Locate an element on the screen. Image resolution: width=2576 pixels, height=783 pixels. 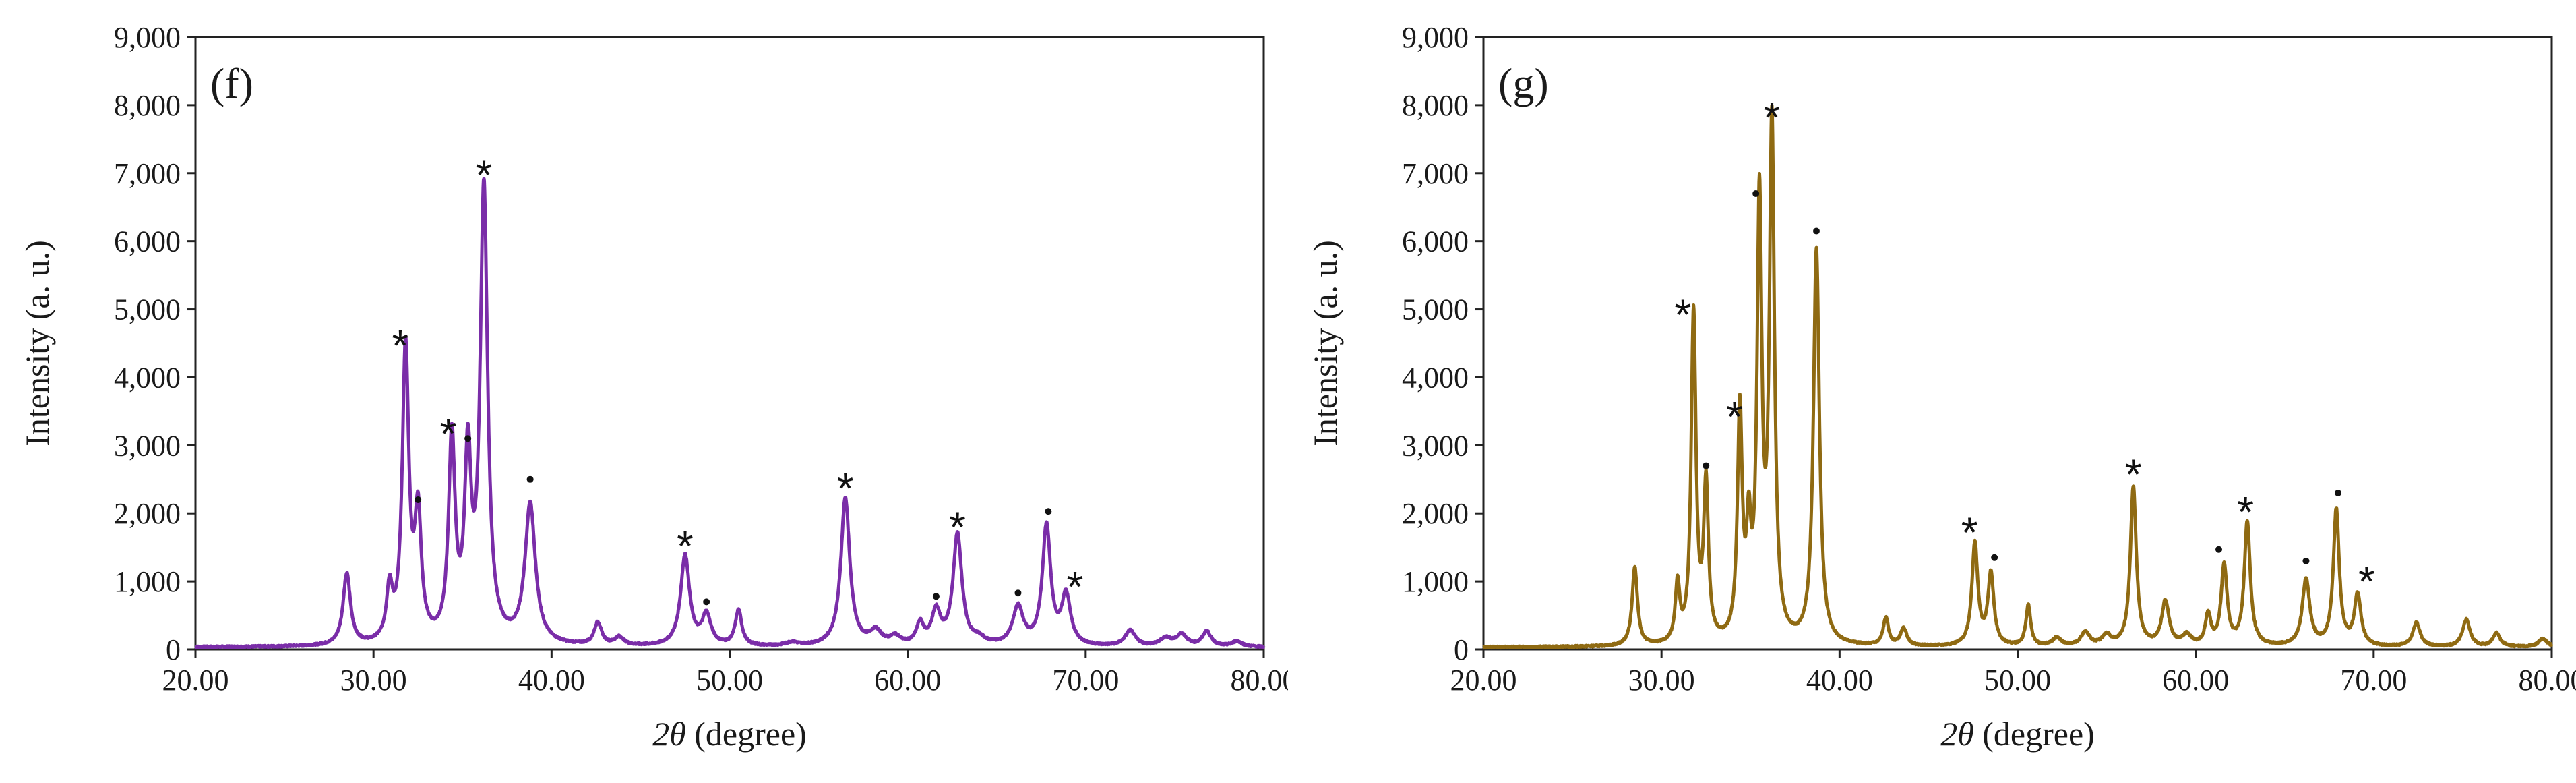
panel-label: (f) is located at coordinates (232, 83).